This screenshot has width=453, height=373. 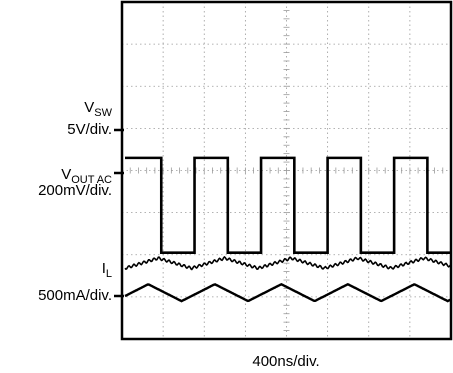 What do you see at coordinates (109, 274) in the screenshot?
I see `channel-name-sub: L` at bounding box center [109, 274].